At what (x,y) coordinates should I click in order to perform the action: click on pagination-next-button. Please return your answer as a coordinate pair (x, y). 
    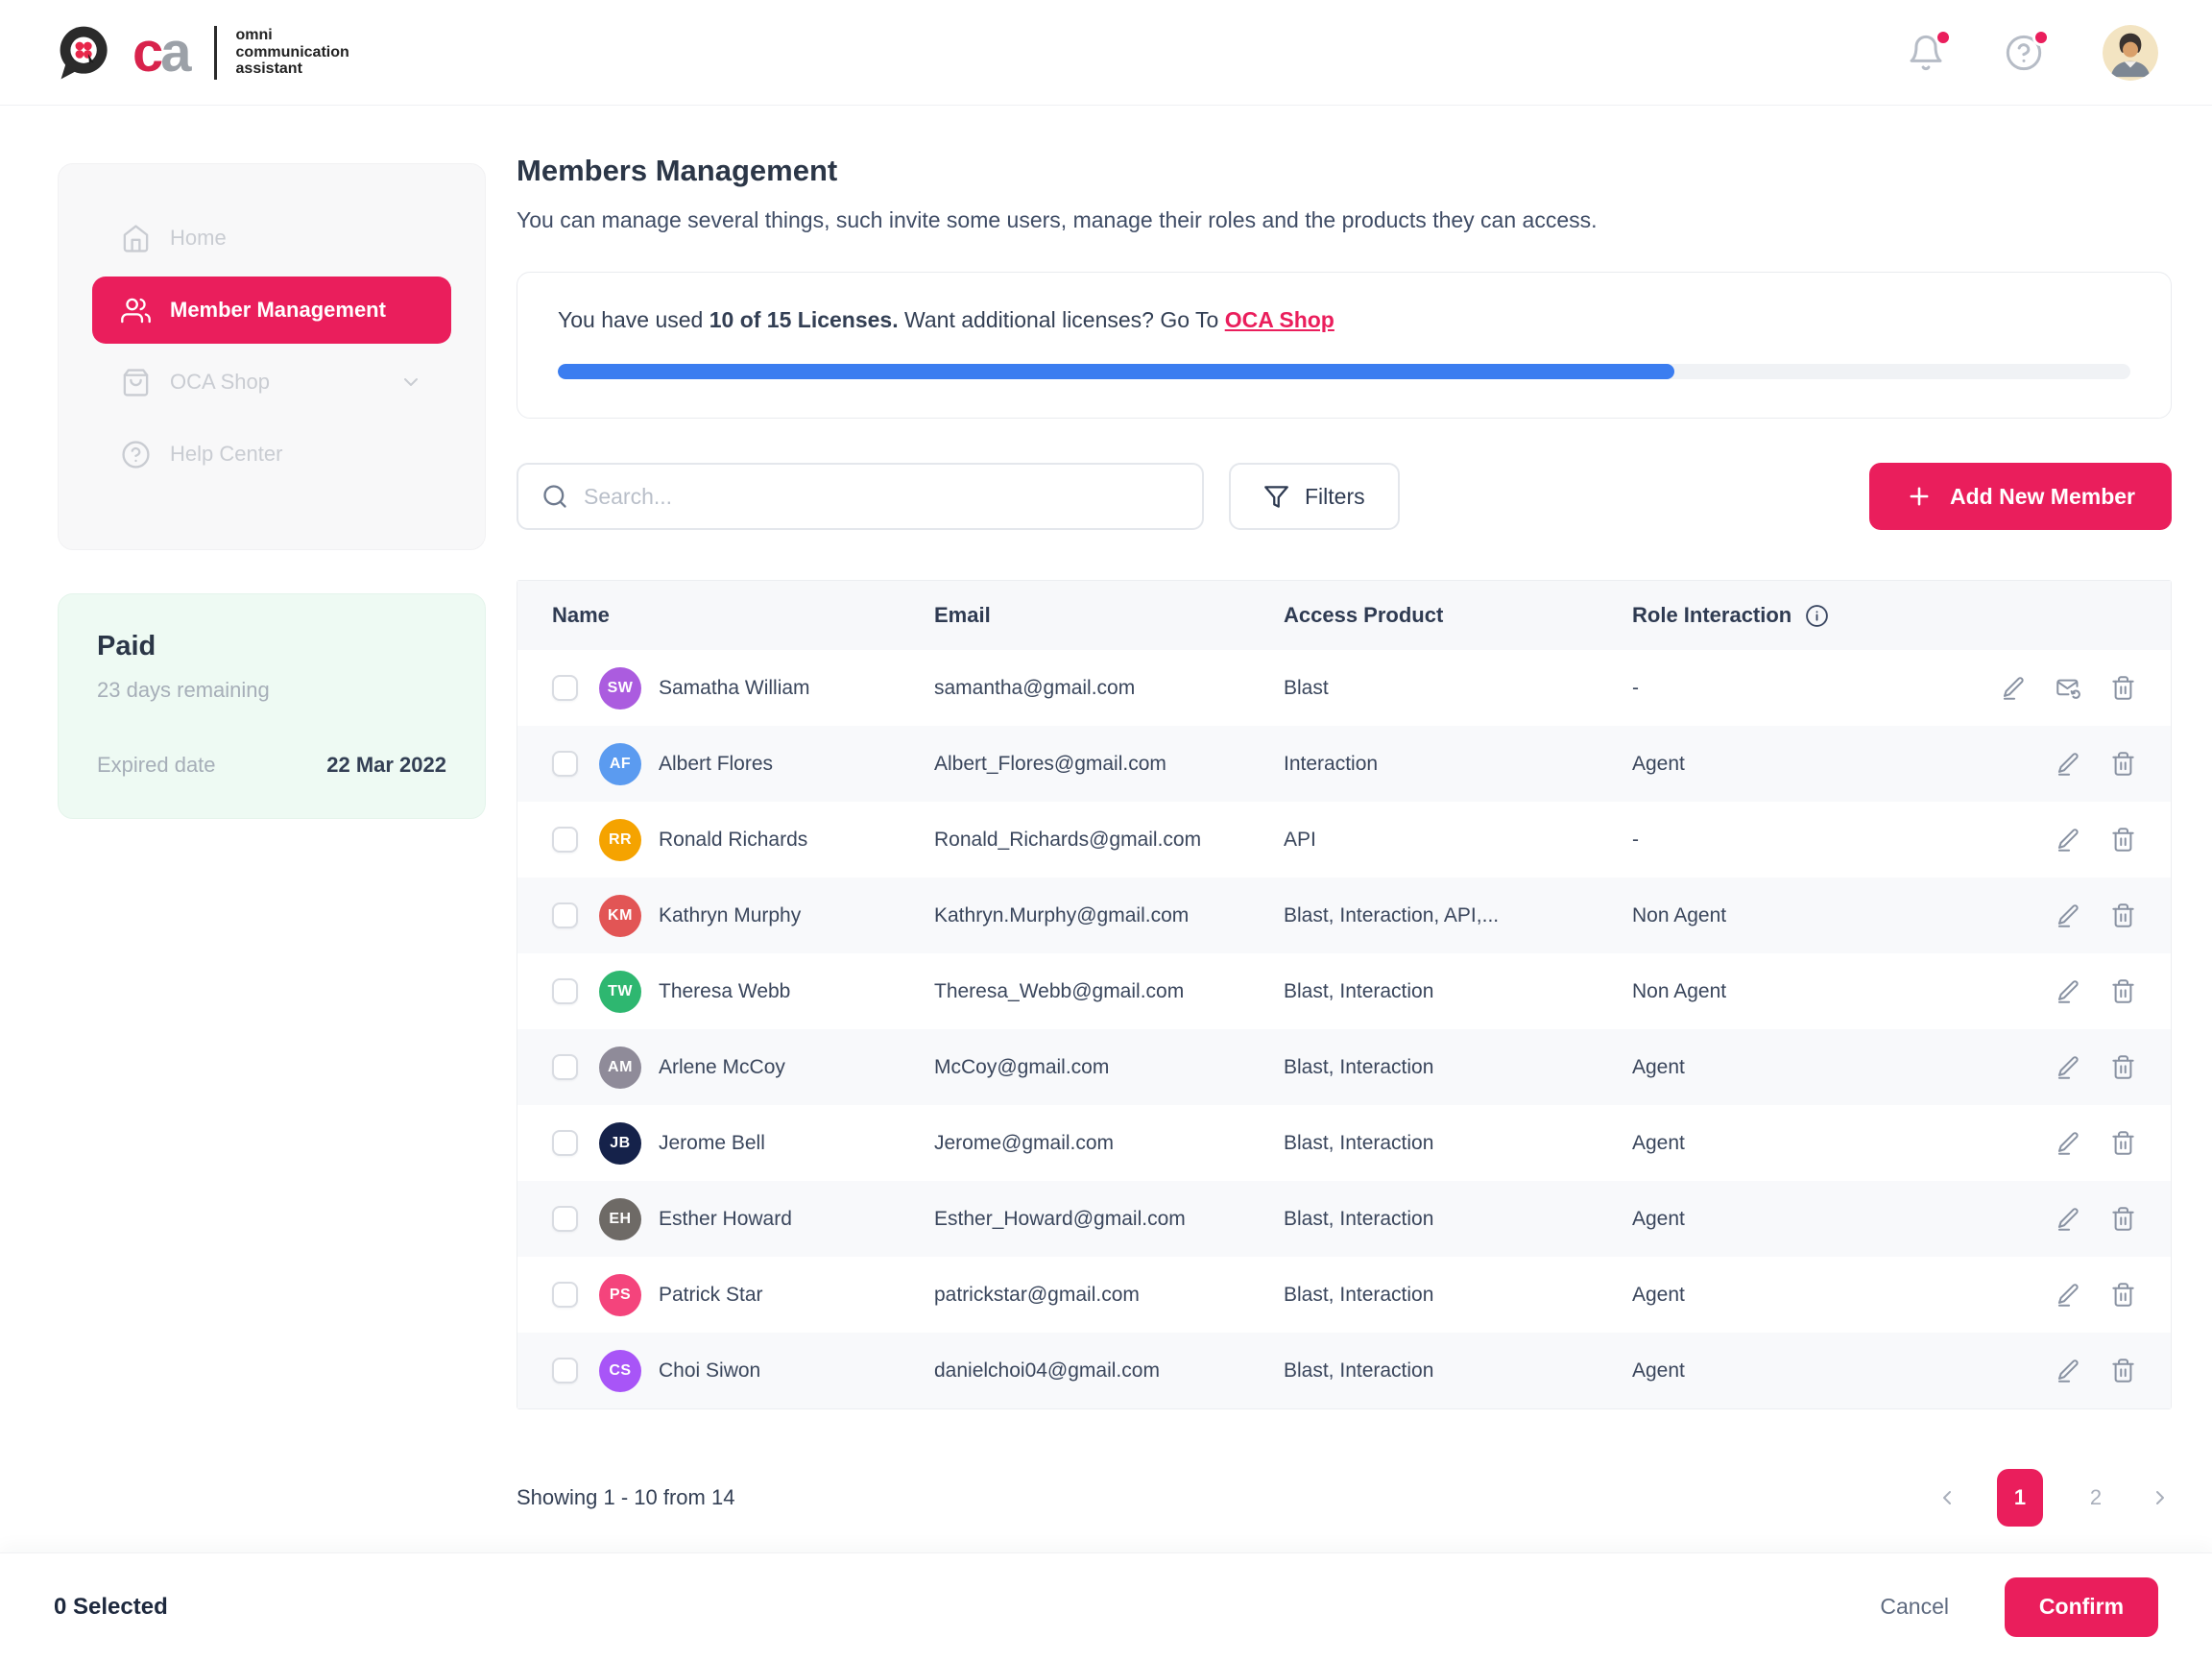
    Looking at the image, I should click on (2160, 1497).